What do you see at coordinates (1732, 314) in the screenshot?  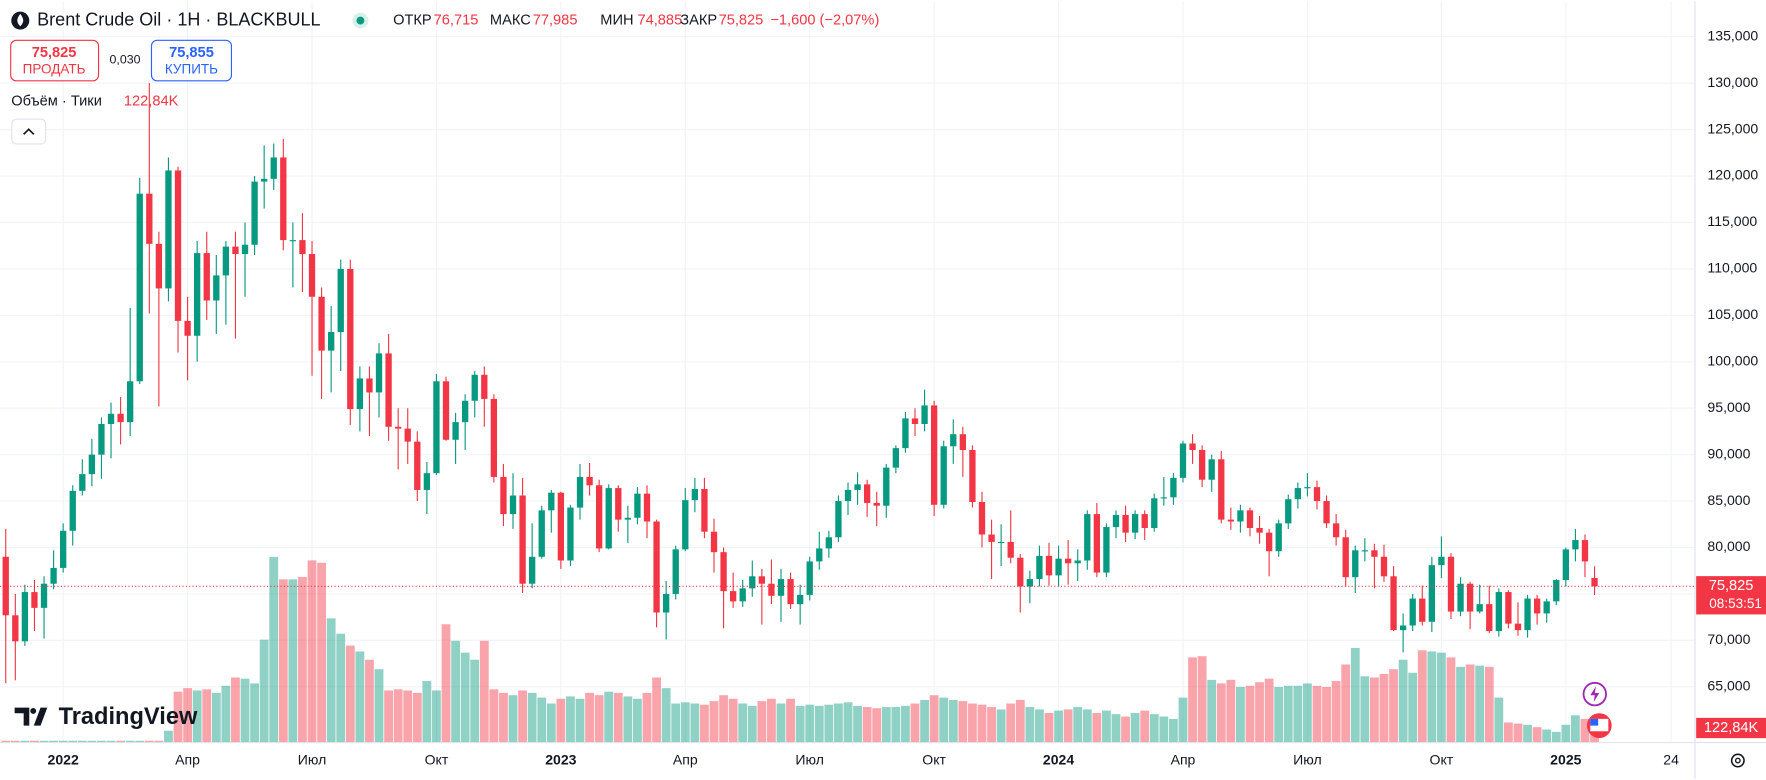 I see `y-tick-label: 105,000` at bounding box center [1732, 314].